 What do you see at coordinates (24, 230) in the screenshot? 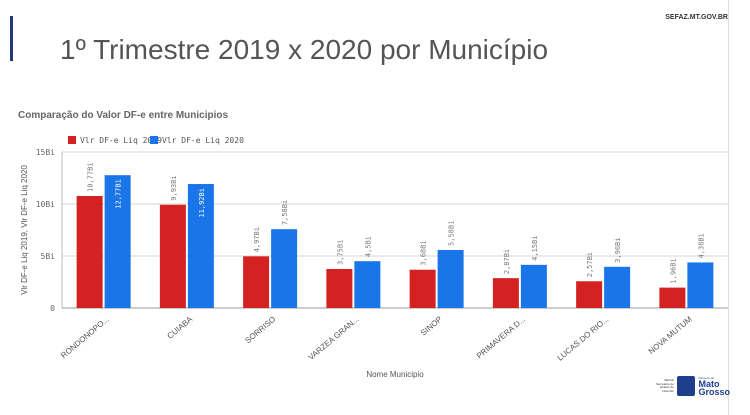
I see `y-axis-title: Vlr DF-e Liq 2019, Vlr DF-e Liq 2020` at bounding box center [24, 230].